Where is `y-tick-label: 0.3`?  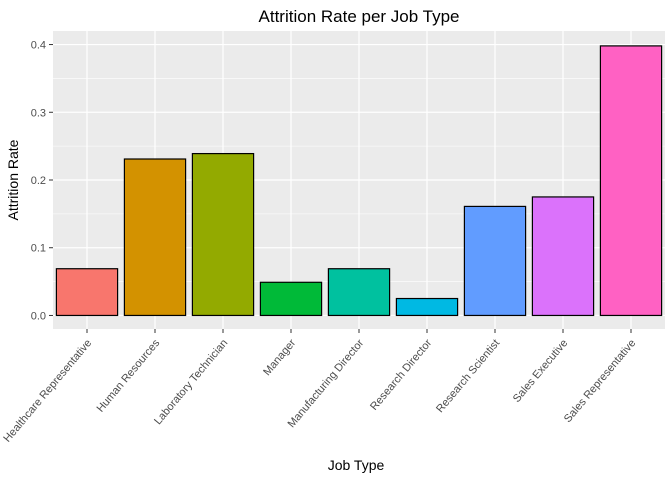
y-tick-label: 0.3 is located at coordinates (38, 113).